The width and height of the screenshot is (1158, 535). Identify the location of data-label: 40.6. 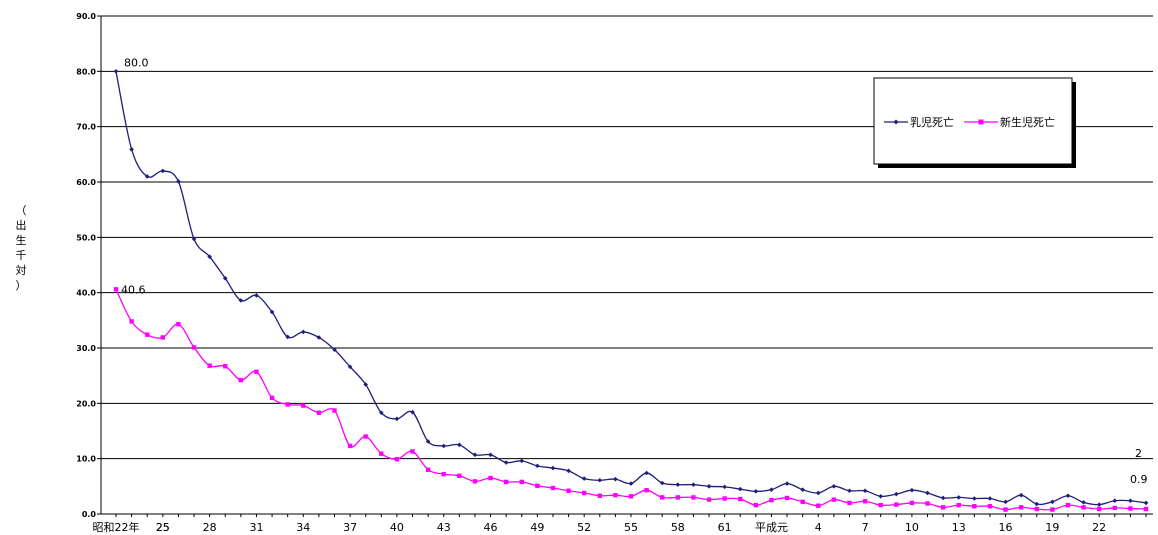
(133, 289).